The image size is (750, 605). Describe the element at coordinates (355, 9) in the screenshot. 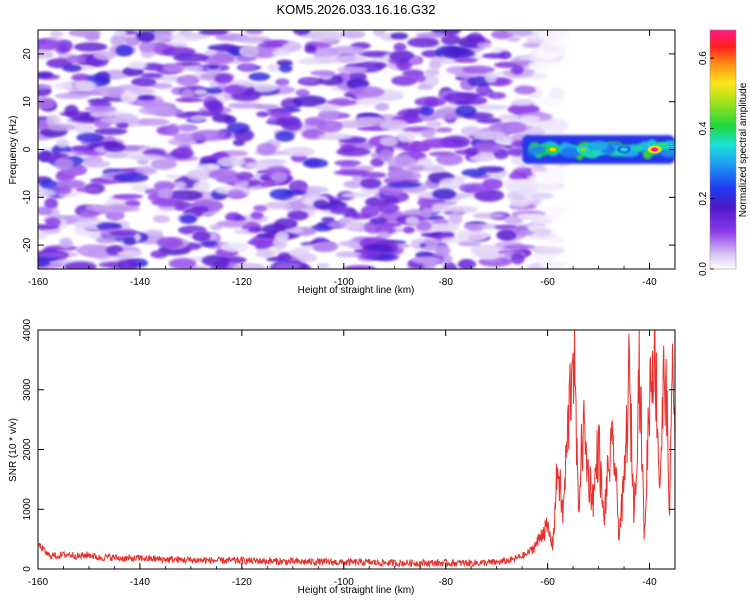

I see `chart-title: KOM5.2026.033.16.16.G32` at that location.